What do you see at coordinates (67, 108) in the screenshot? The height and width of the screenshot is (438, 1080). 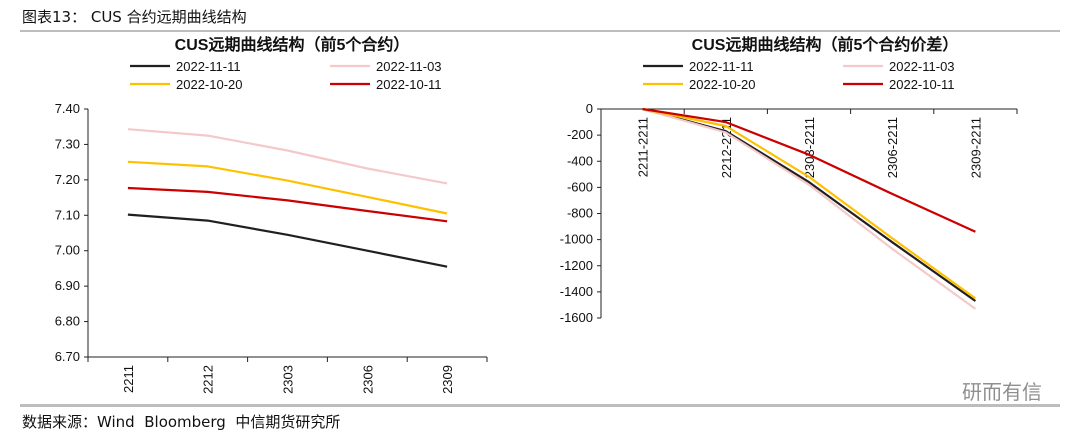 I see `y-tick-label: 7.40` at bounding box center [67, 108].